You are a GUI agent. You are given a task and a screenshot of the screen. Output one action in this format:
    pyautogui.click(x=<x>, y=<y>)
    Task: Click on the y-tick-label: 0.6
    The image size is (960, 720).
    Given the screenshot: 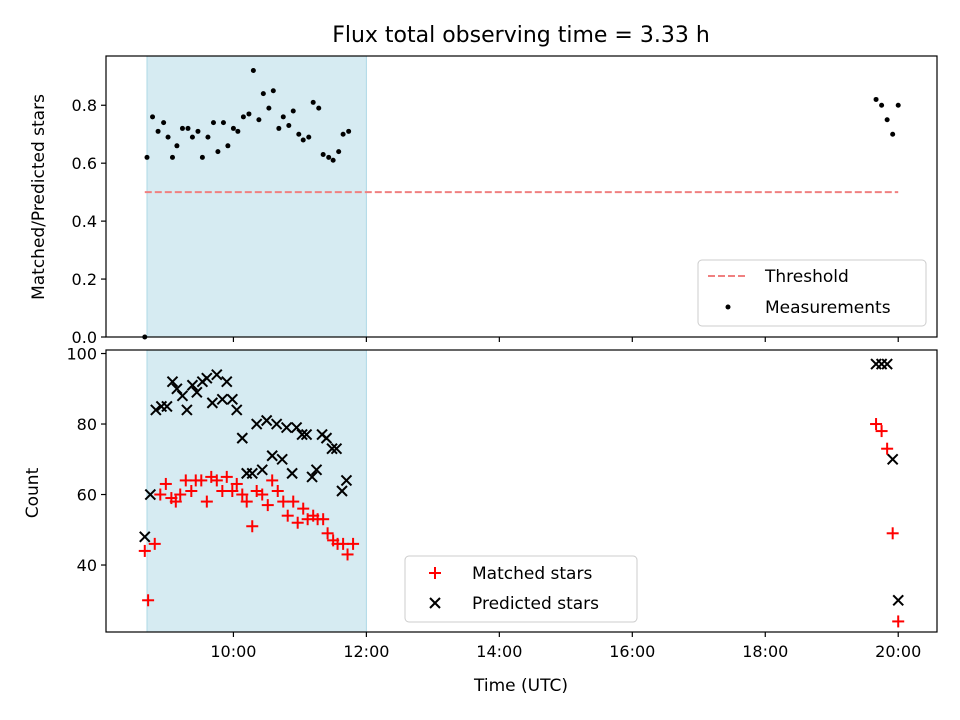 What is the action you would take?
    pyautogui.click(x=84, y=163)
    